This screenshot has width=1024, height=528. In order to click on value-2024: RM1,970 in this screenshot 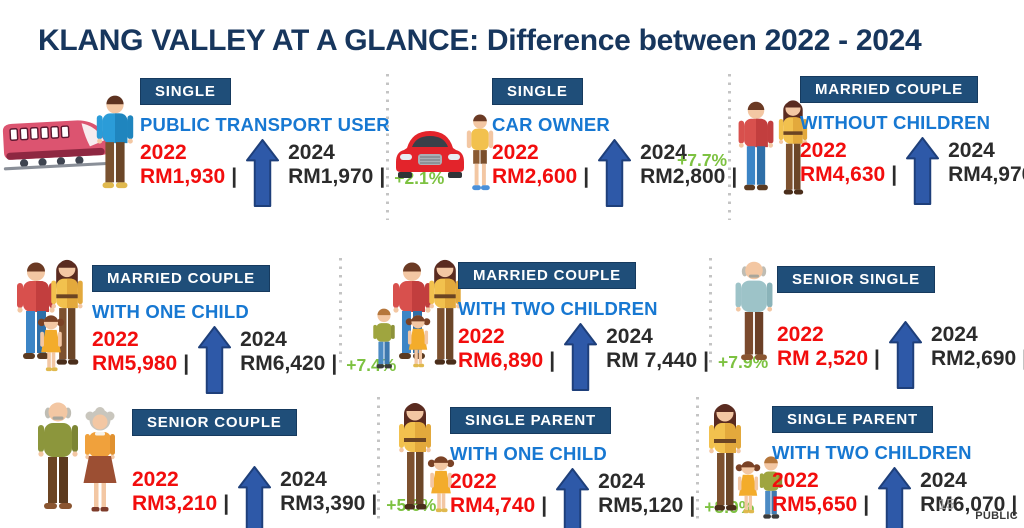, I will do `click(331, 177)`.